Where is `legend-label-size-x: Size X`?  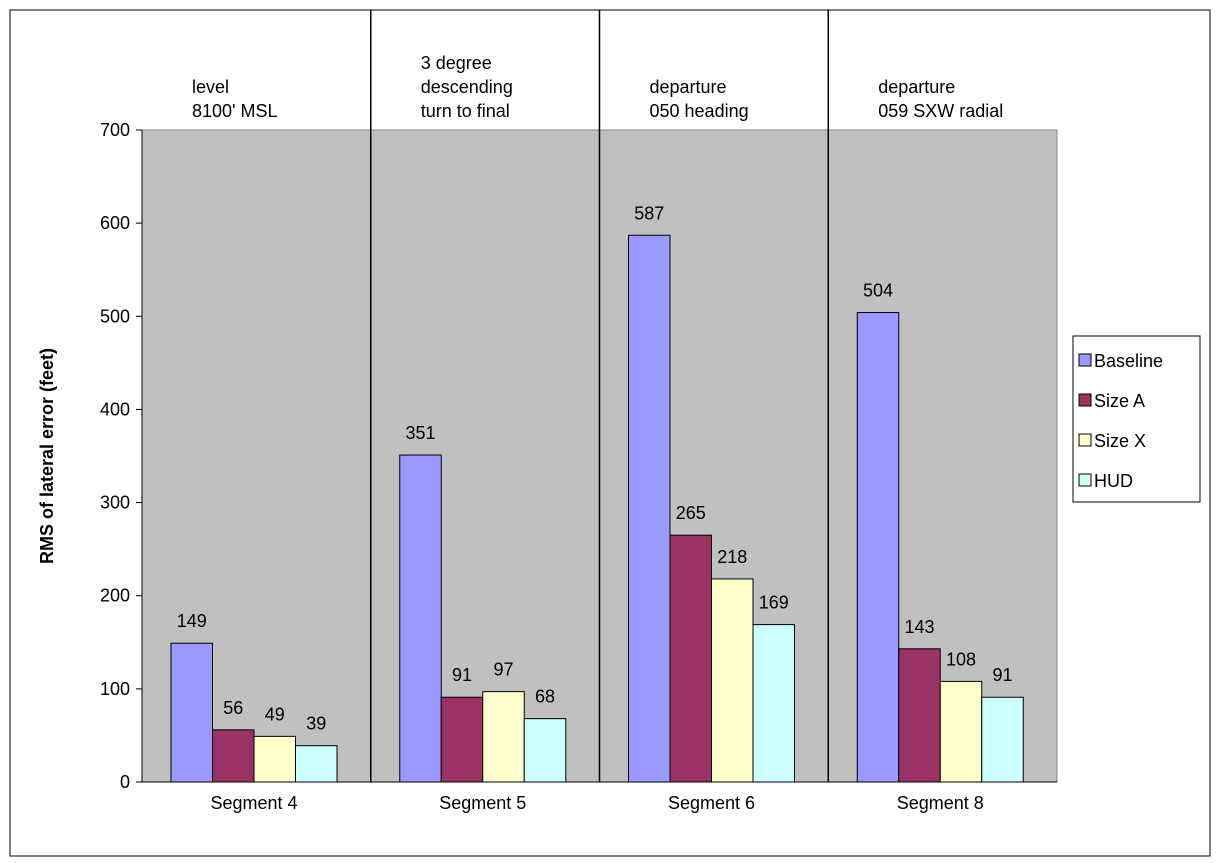
legend-label-size-x: Size X is located at coordinates (1120, 441).